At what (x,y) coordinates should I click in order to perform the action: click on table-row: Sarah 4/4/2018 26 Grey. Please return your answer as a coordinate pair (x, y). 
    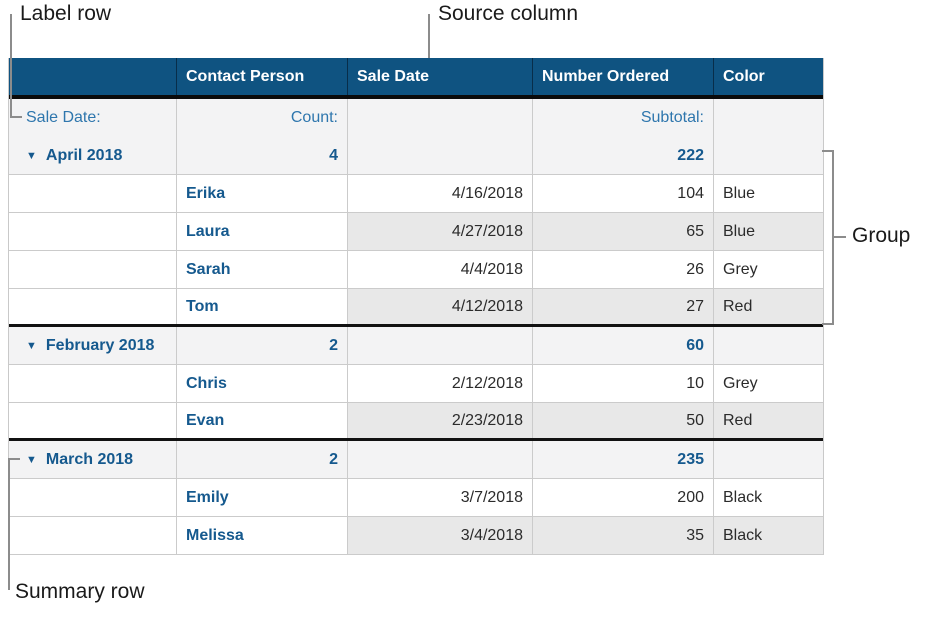
    Looking at the image, I should click on (416, 270).